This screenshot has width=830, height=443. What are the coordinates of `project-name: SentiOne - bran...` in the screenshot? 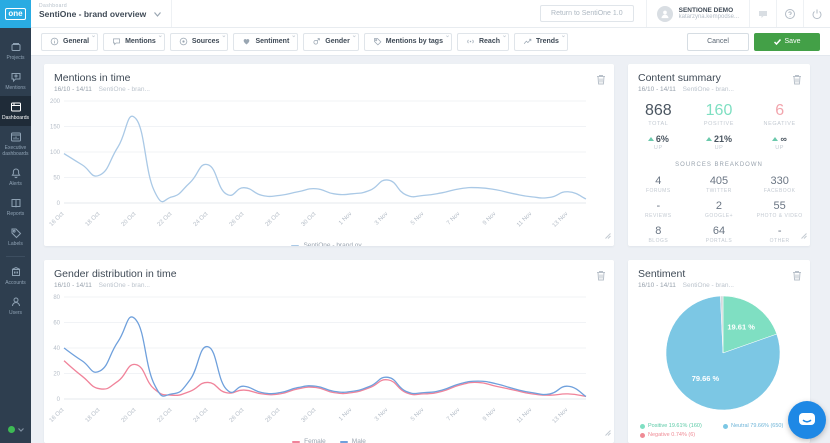 It's located at (708, 89).